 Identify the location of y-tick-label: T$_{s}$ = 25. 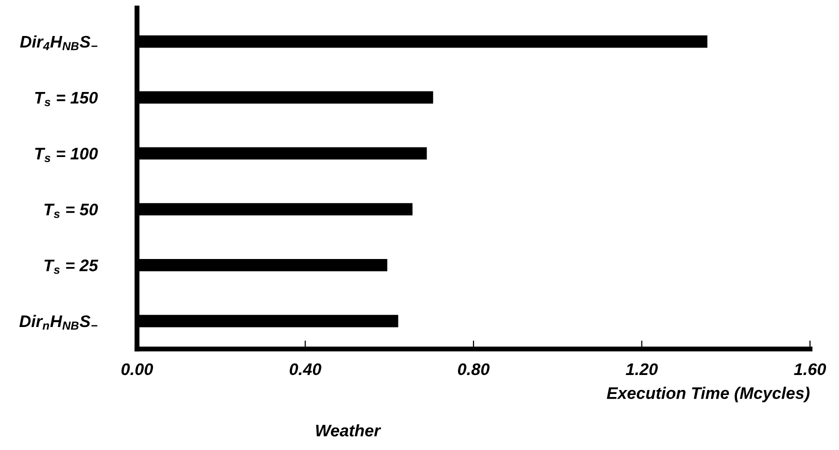
(71, 267).